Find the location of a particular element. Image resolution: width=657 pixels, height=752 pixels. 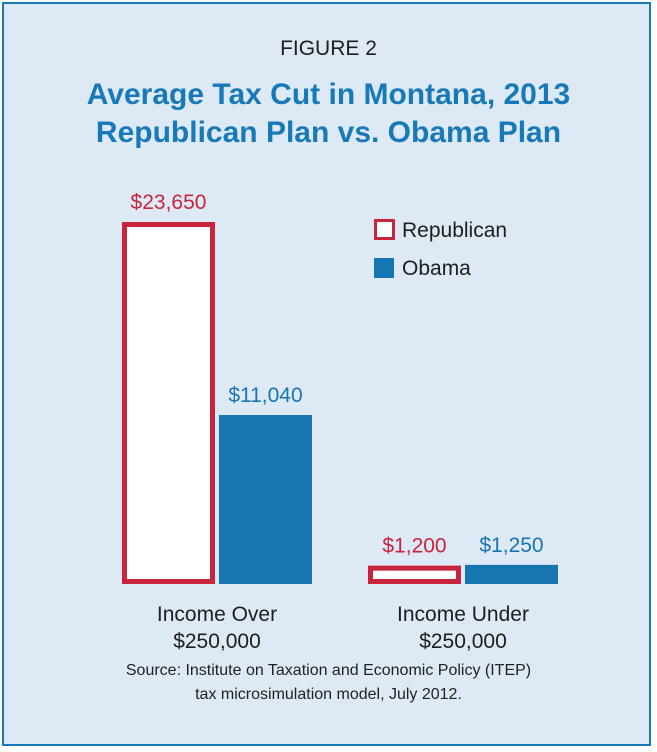

category-label-1-line1: Income Under is located at coordinates (463, 614).